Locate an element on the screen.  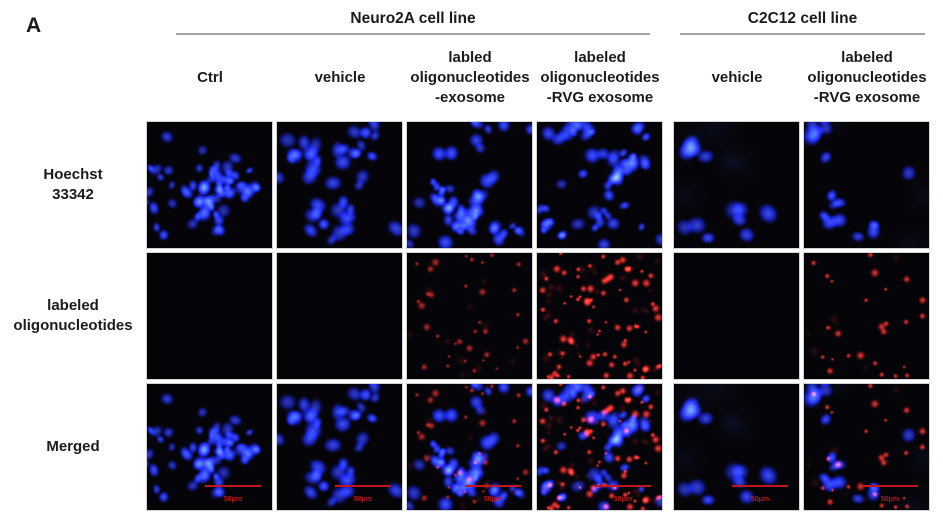
row-label-hoechst-33342: Hoechst 33342 is located at coordinates (73, 184).